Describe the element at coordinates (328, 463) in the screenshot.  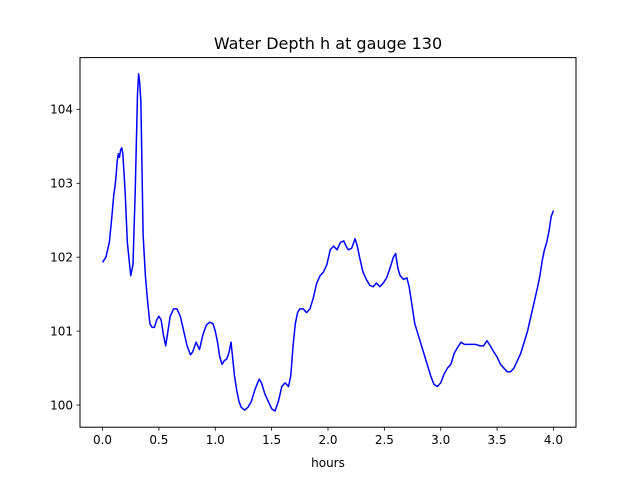
I see `x-axis-label: hours` at that location.